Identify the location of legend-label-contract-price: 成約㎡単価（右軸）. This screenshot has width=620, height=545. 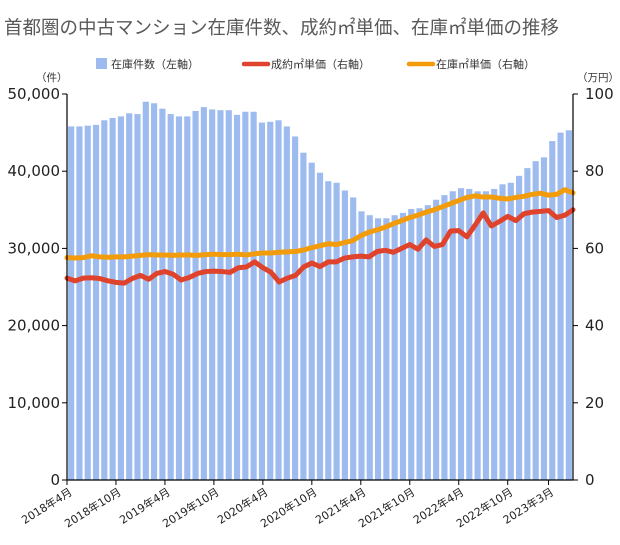
(320, 64).